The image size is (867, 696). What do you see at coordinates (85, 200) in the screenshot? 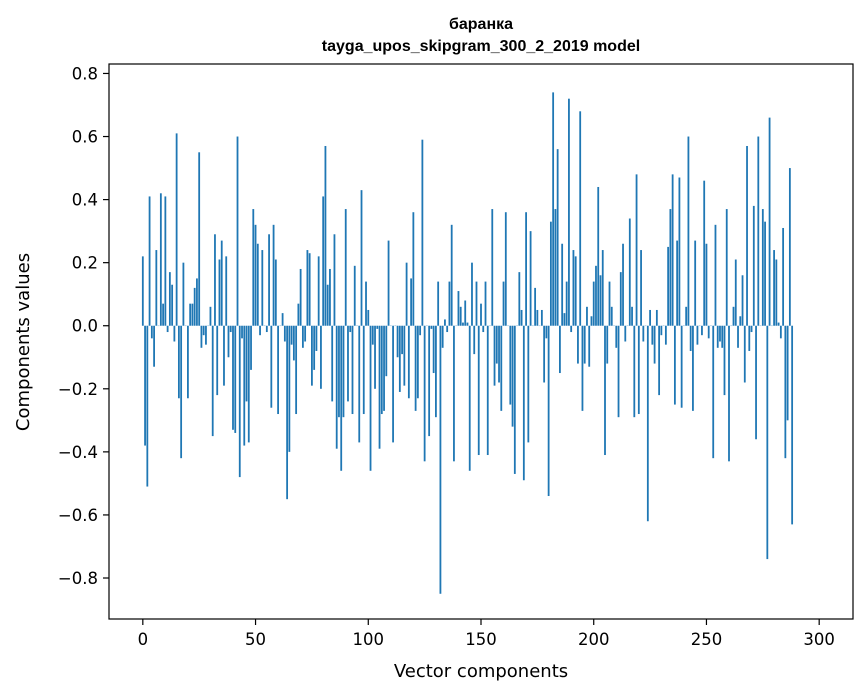
I see `y-tick-label: 0.4` at bounding box center [85, 200].